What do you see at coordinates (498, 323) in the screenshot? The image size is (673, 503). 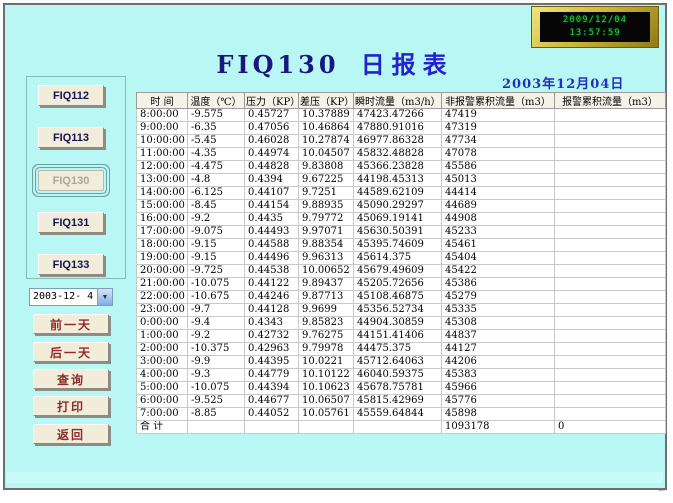 I see `cell: 45308` at bounding box center [498, 323].